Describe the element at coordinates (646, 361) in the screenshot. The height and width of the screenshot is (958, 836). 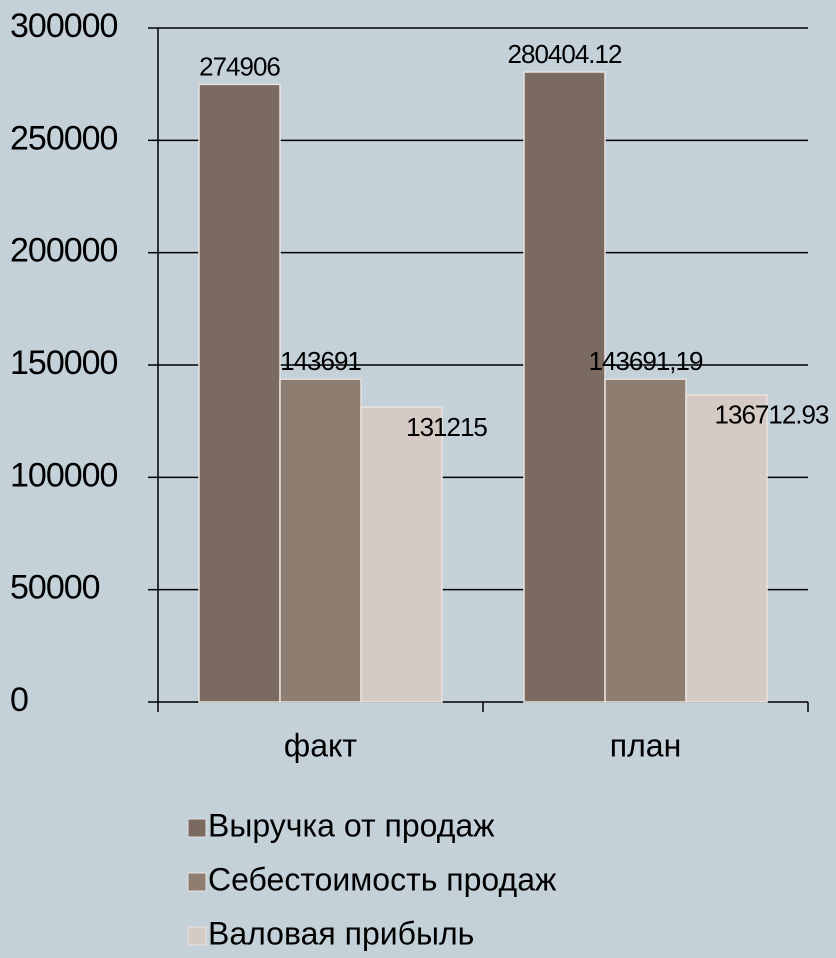
I see `value-label: 143691,19` at that location.